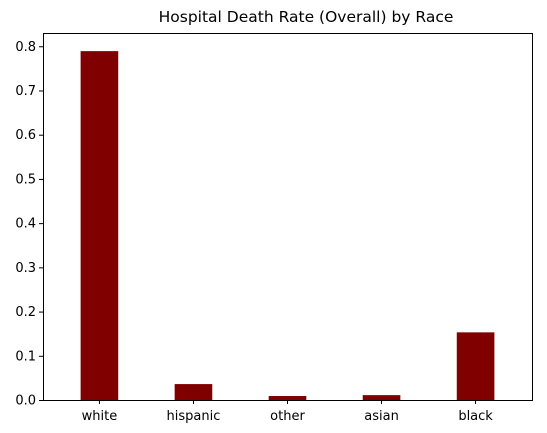 This screenshot has width=547, height=433. What do you see at coordinates (25, 268) in the screenshot?
I see `y-tick-label: 0.3` at bounding box center [25, 268].